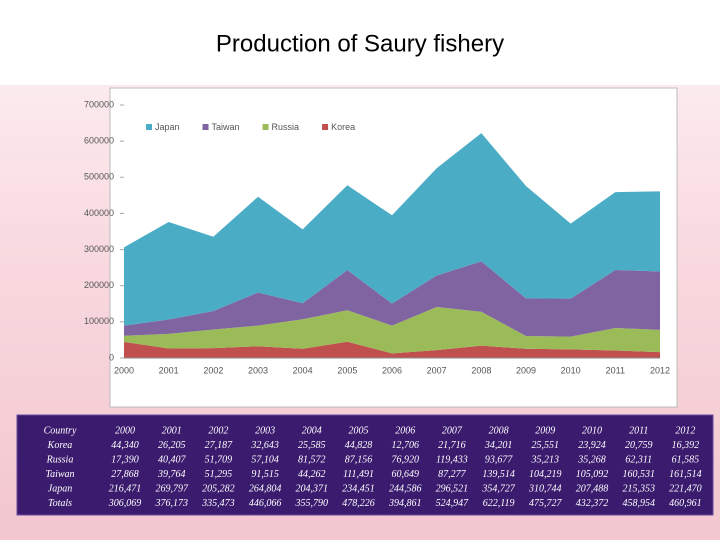 Image resolution: width=720 pixels, height=545 pixels. I want to click on x-tick-label: 2002, so click(213, 370).